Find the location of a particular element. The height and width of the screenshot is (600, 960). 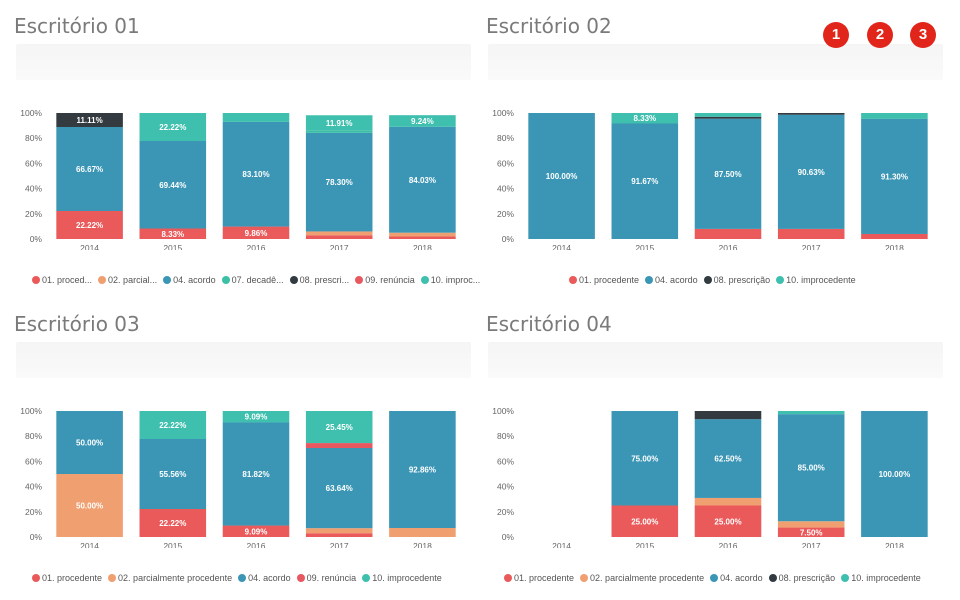

data-label: 25.45% is located at coordinates (339, 427).